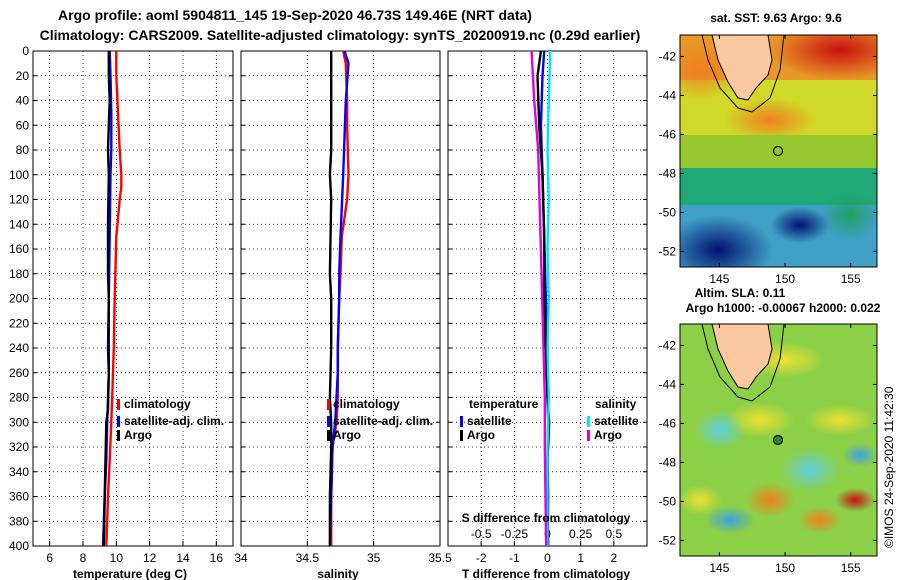 This screenshot has height=580, width=900. What do you see at coordinates (855, 500) in the screenshot?
I see `sla-red-patch` at bounding box center [855, 500].